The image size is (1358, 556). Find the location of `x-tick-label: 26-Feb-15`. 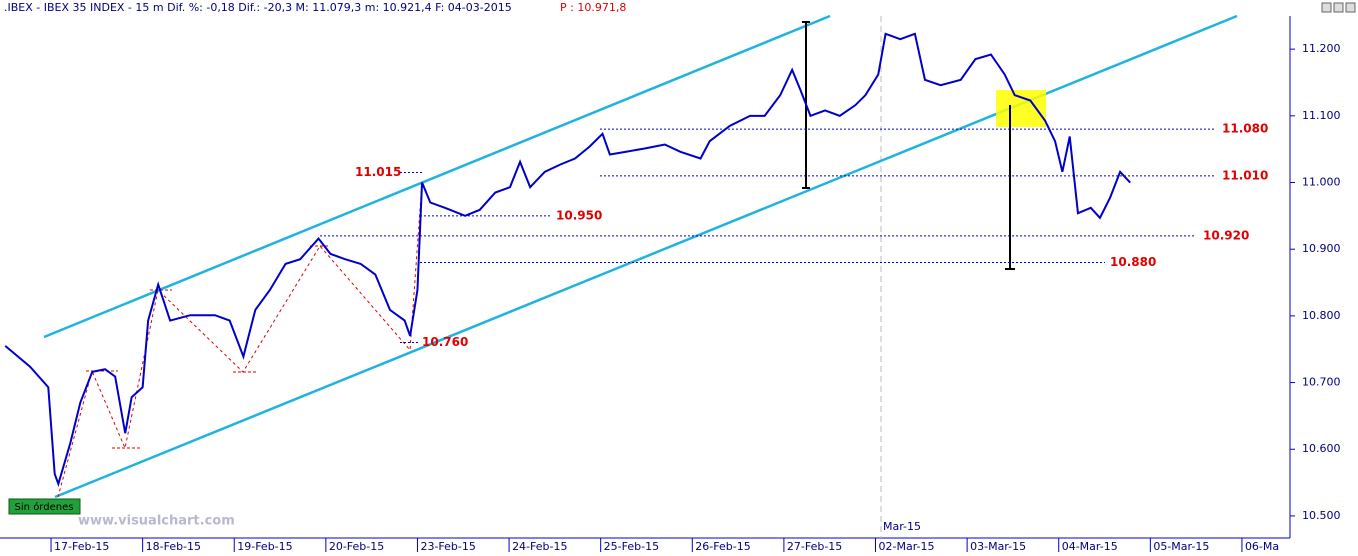

x-tick-label: 26-Feb-15 is located at coordinates (722, 546).